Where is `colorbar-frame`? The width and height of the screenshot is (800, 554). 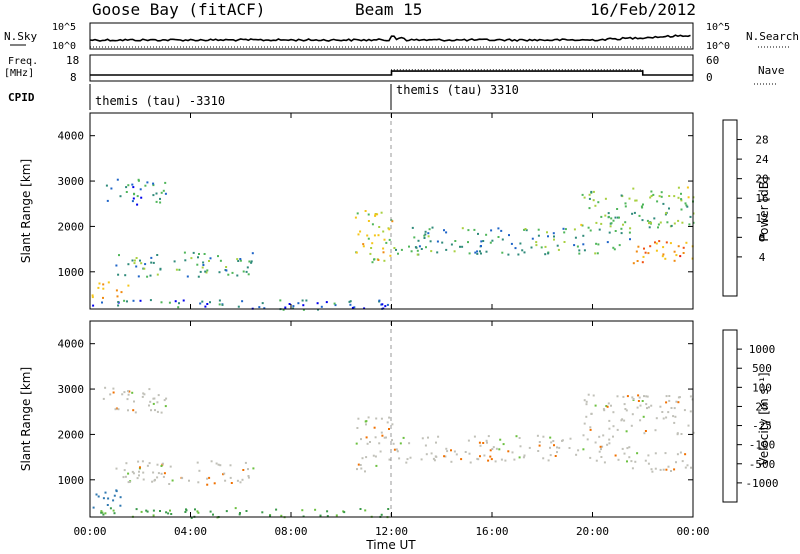
colorbar-frame is located at coordinates (730, 416).